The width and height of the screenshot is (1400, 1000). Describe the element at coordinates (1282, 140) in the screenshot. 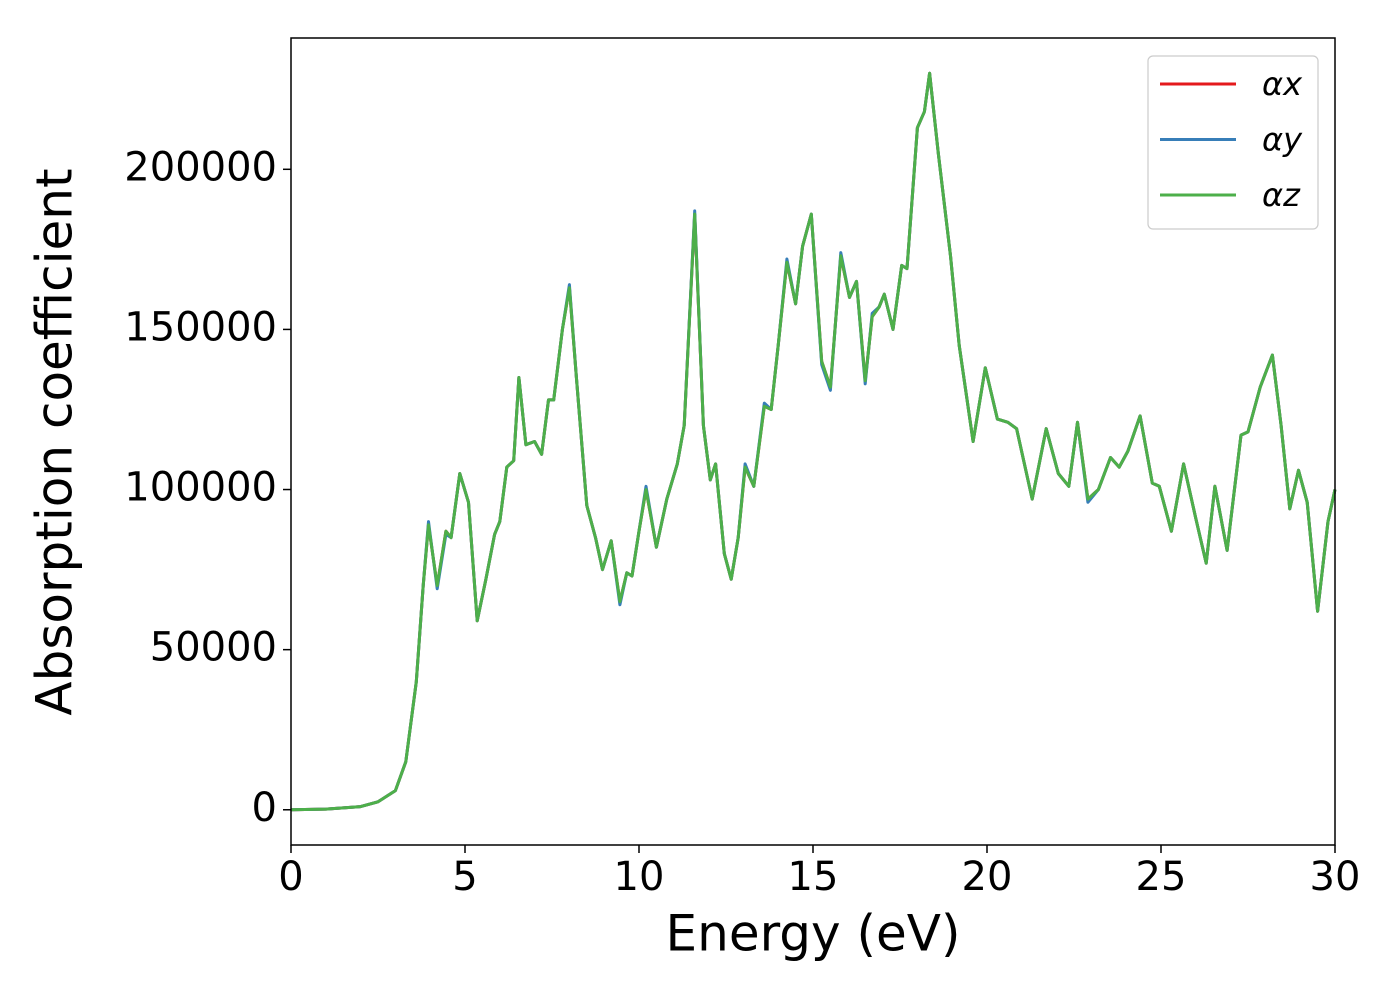

I see `legend-label: αy` at that location.